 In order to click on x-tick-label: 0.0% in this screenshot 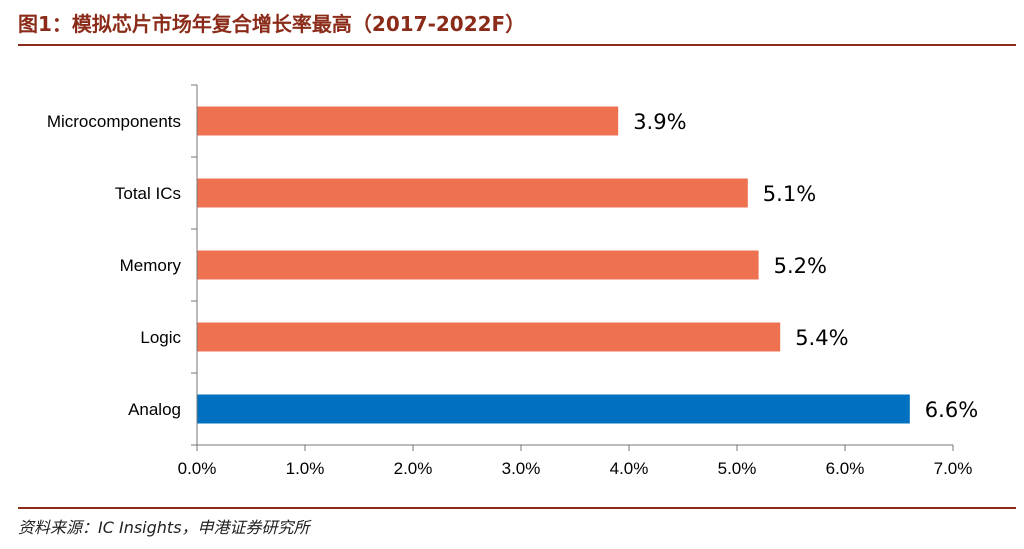, I will do `click(197, 468)`.